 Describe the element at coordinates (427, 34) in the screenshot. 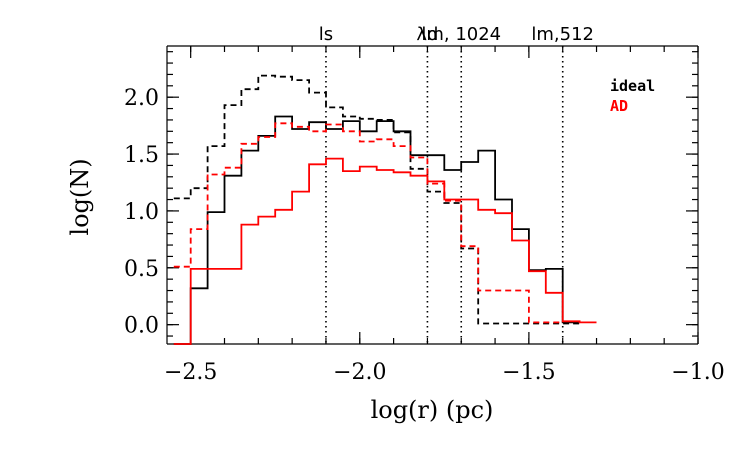

I see `marker-label: λd` at that location.